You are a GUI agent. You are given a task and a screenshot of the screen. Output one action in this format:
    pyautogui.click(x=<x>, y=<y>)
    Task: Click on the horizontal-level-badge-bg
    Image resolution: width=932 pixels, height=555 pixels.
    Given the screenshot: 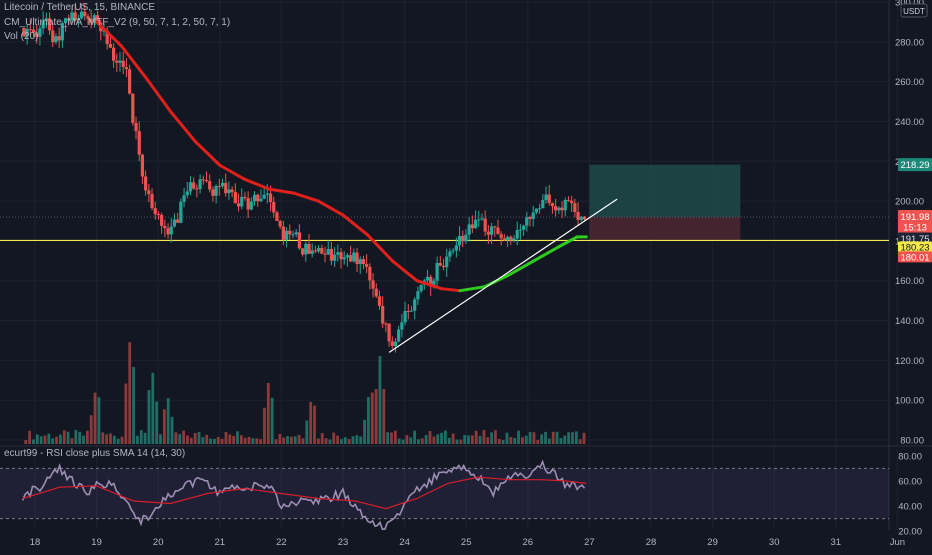 What is the action you would take?
    pyautogui.click(x=915, y=247)
    